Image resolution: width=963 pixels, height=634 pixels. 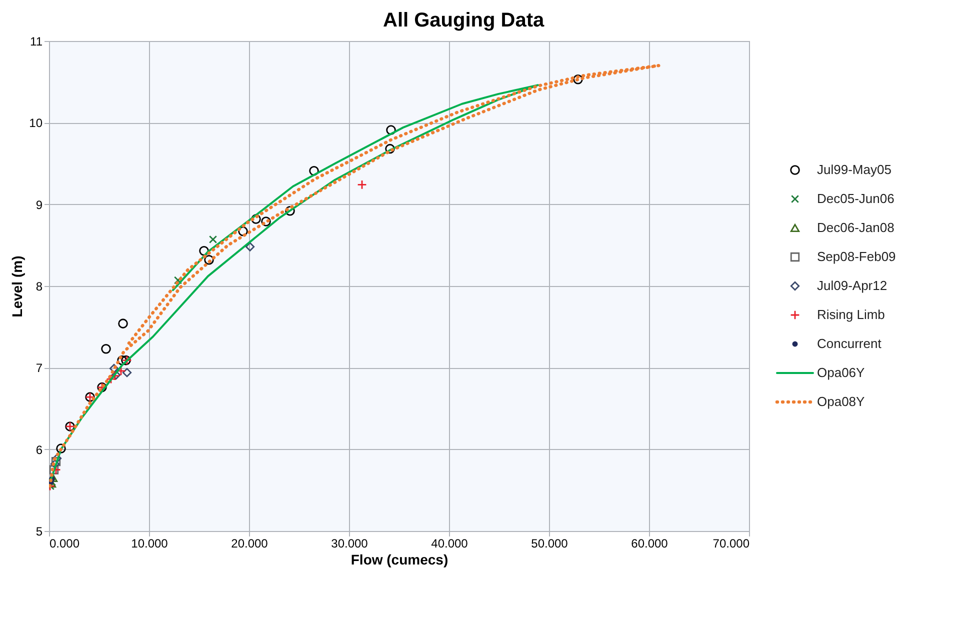 I want to click on y-tick-label: 9, so click(x=39, y=205).